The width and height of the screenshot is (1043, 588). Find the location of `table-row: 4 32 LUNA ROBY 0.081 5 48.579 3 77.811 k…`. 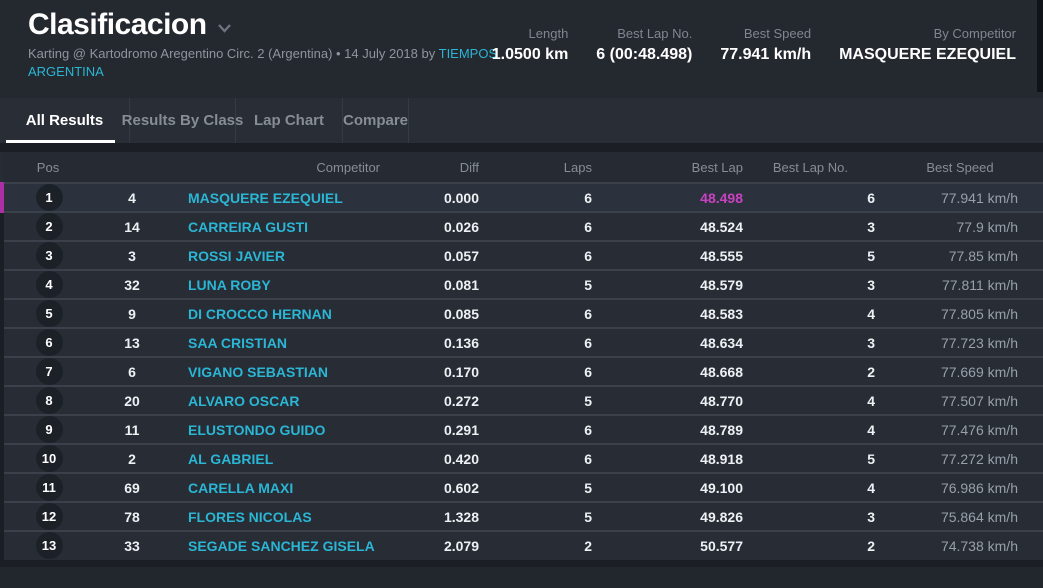

table-row: 4 32 LUNA ROBY 0.081 5 48.579 3 77.811 k… is located at coordinates (521, 284).